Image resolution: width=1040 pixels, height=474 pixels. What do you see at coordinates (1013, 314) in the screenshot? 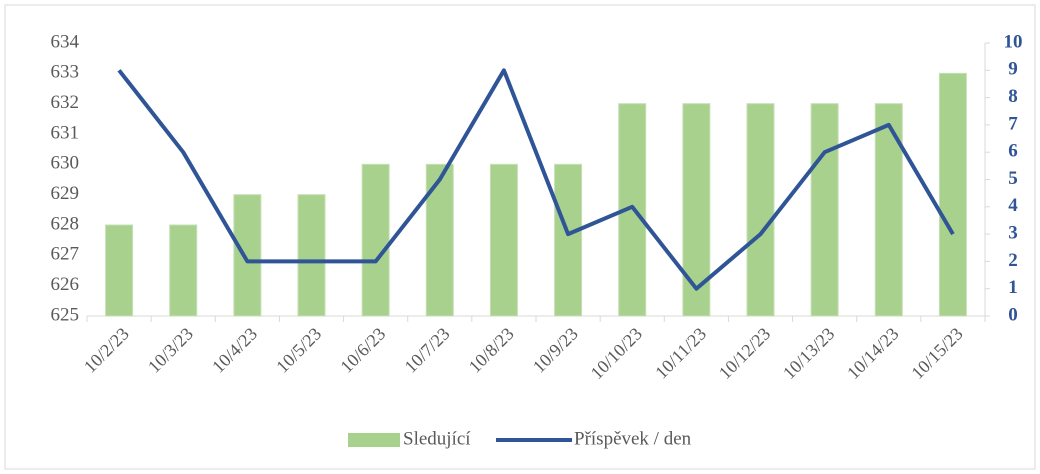
I see `y2-tick-label: 0` at bounding box center [1013, 314].